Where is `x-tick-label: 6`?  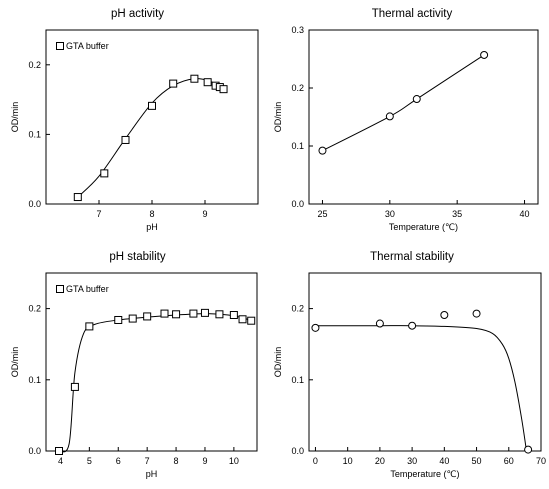
x-tick-label: 6 is located at coordinates (118, 461).